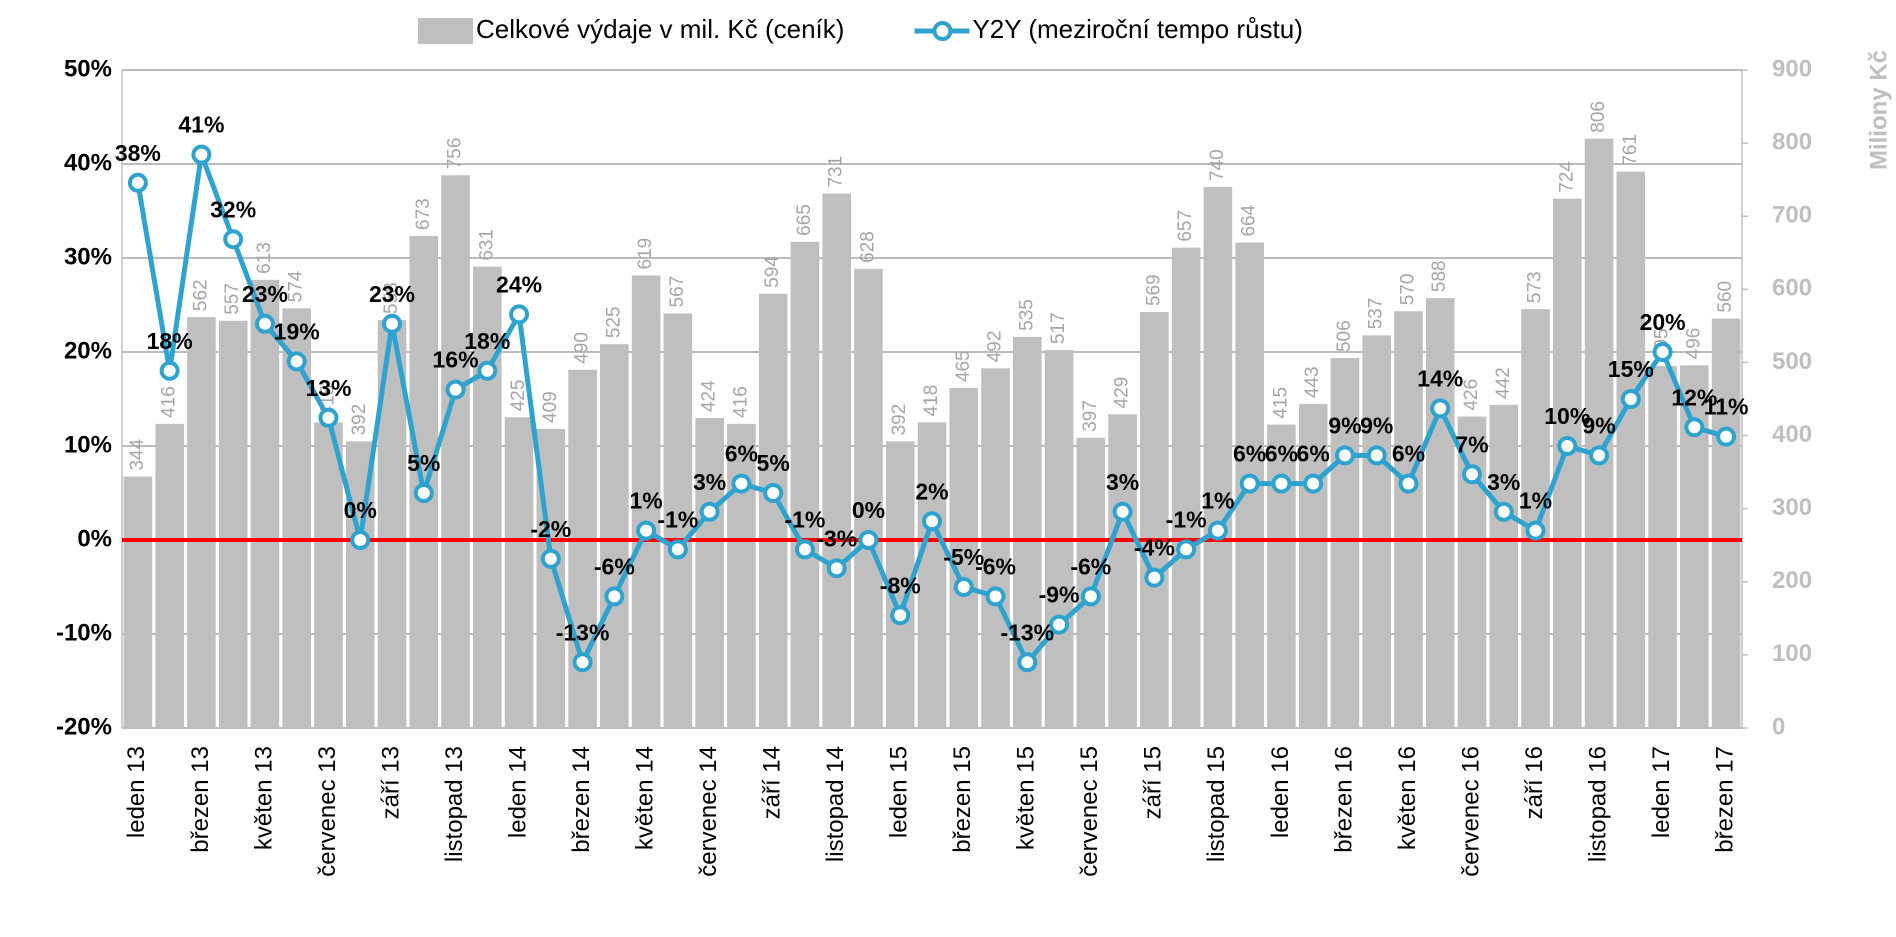 This screenshot has width=1896, height=937. I want to click on bar-label: 574, so click(296, 286).